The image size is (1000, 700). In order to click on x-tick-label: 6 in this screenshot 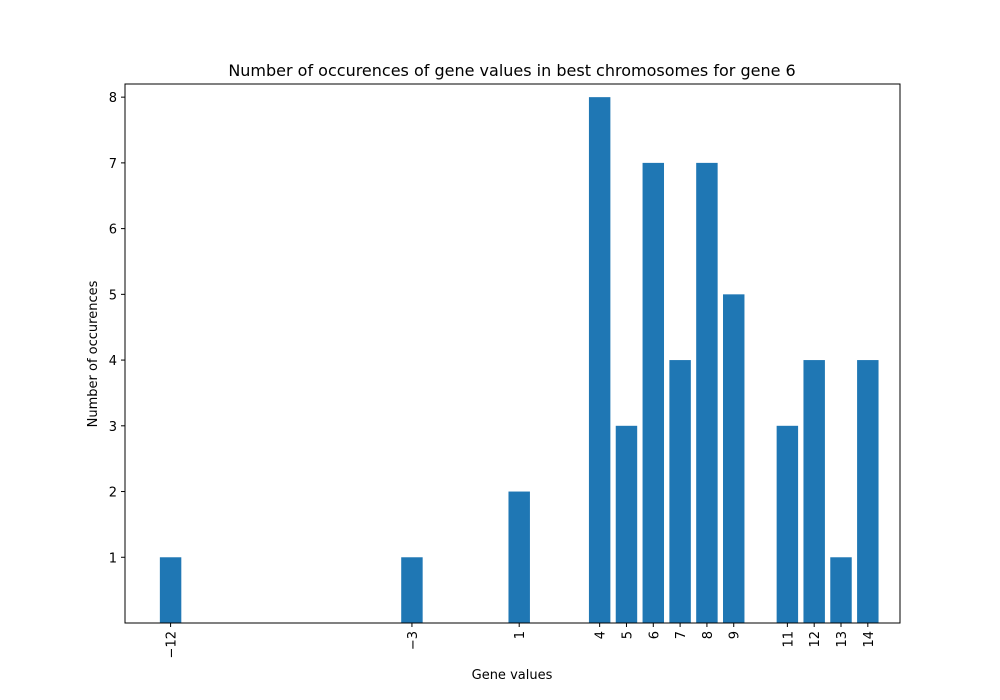, I will do `click(654, 635)`.